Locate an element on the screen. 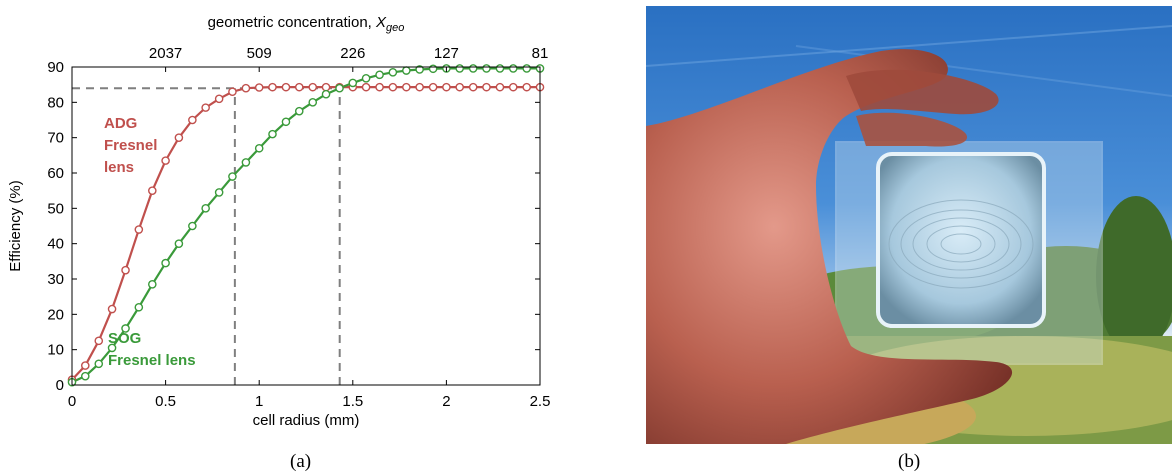 The height and width of the screenshot is (476, 1172). x-tick-label: 0 is located at coordinates (72, 401).